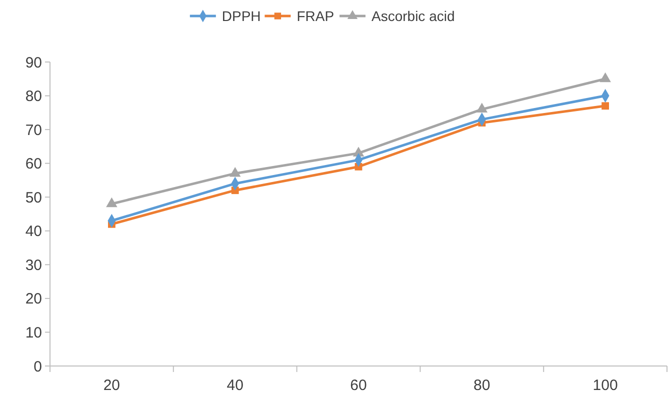 The image size is (669, 403). What do you see at coordinates (33, 97) in the screenshot?
I see `y-tick-label: 80` at bounding box center [33, 97].